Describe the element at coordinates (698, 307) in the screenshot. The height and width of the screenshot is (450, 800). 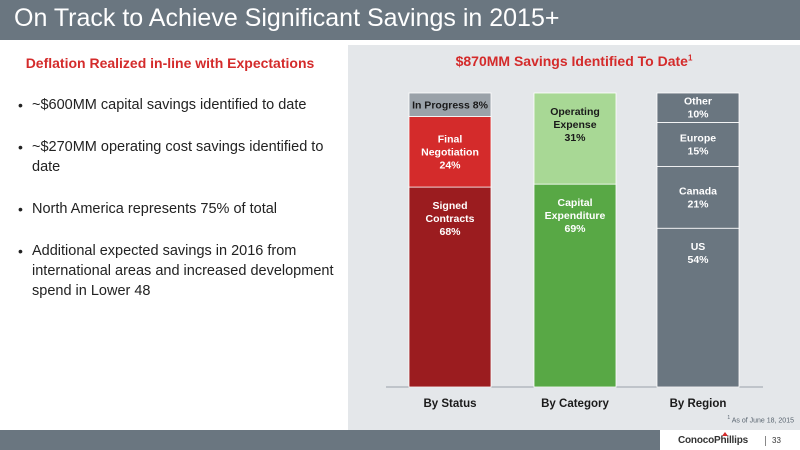
I see `bar-segment-us` at that location.